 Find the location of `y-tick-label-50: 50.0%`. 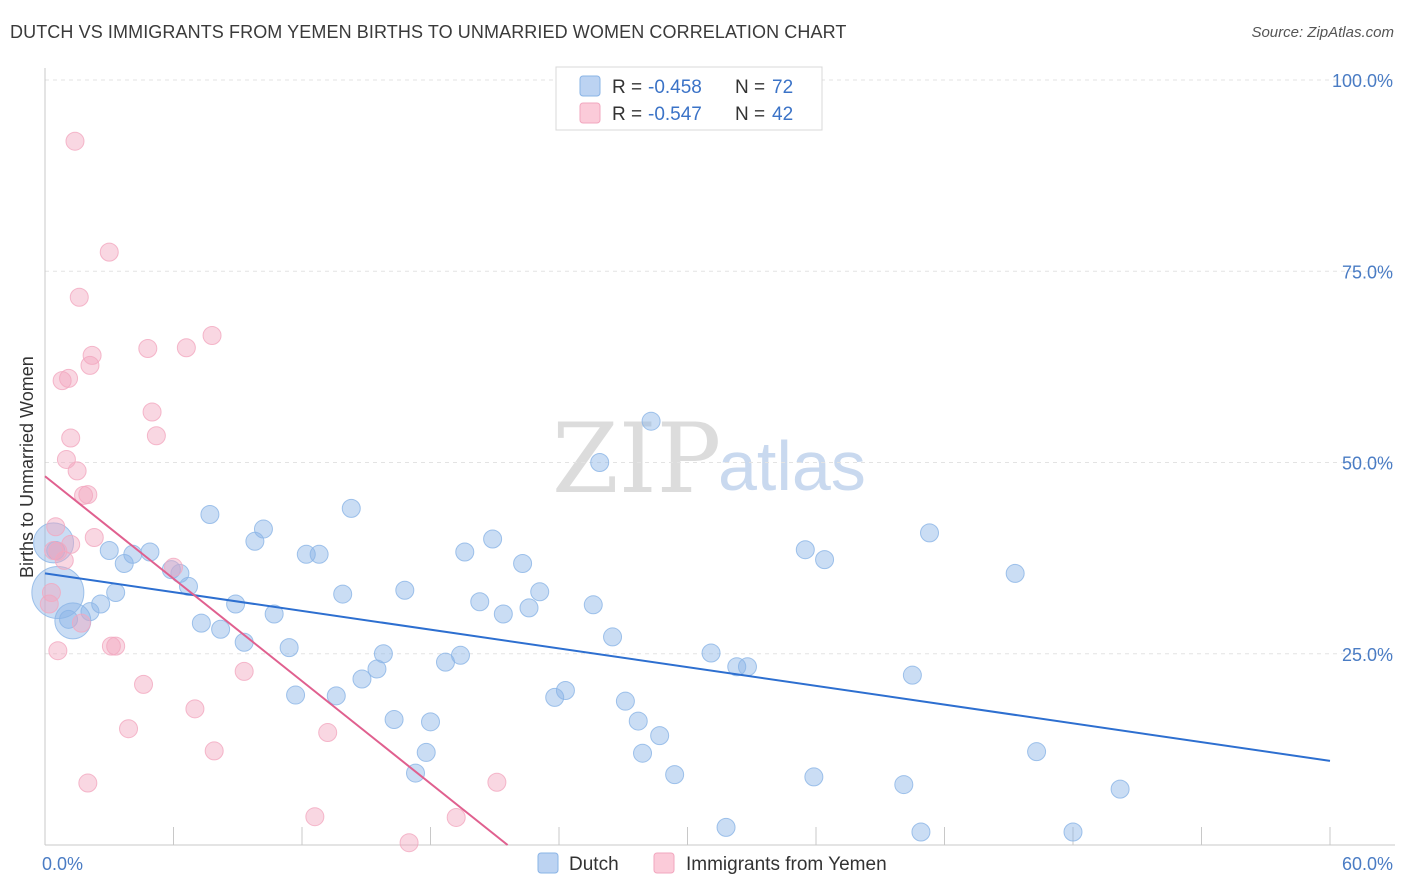

y-tick-label-50: 50.0% is located at coordinates (1367, 464).